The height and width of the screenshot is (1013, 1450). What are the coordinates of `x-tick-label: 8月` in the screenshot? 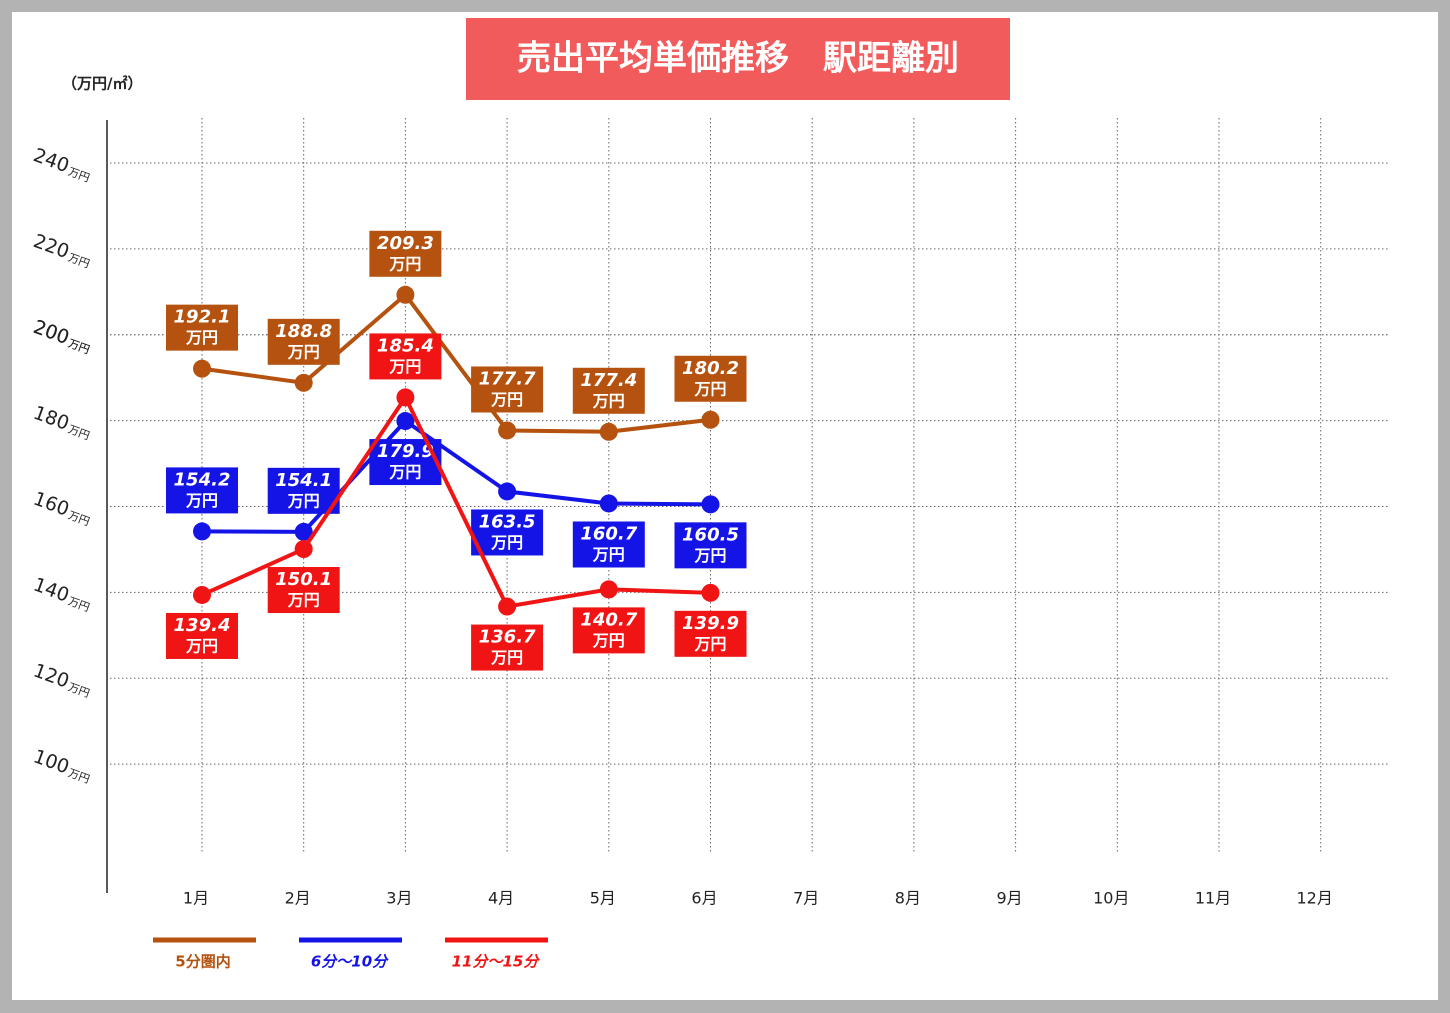 It's located at (908, 898).